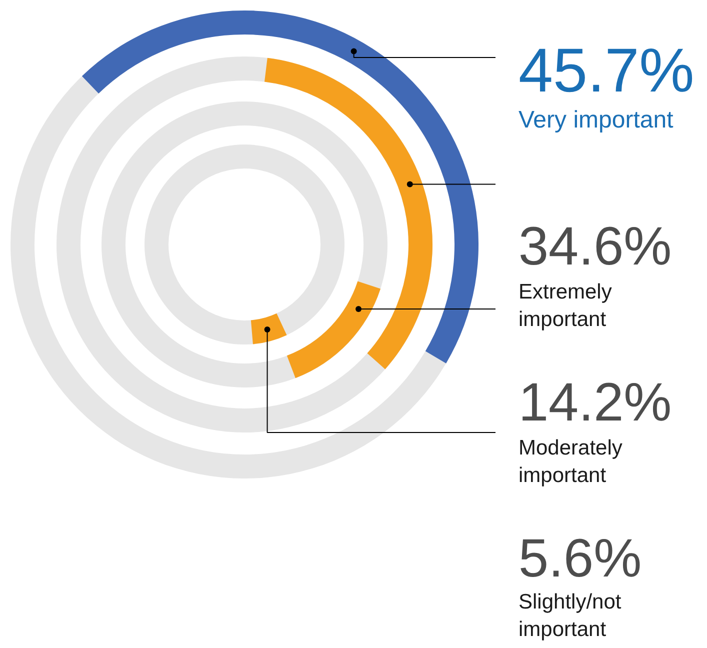 The image size is (707, 648). Describe the element at coordinates (565, 306) in the screenshot. I see `category-label: Extremely important` at that location.